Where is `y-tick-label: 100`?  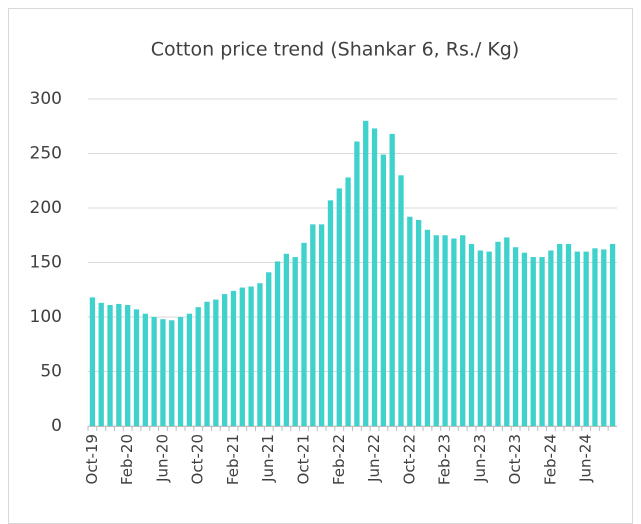
y-tick-label: 100 is located at coordinates (46, 317).